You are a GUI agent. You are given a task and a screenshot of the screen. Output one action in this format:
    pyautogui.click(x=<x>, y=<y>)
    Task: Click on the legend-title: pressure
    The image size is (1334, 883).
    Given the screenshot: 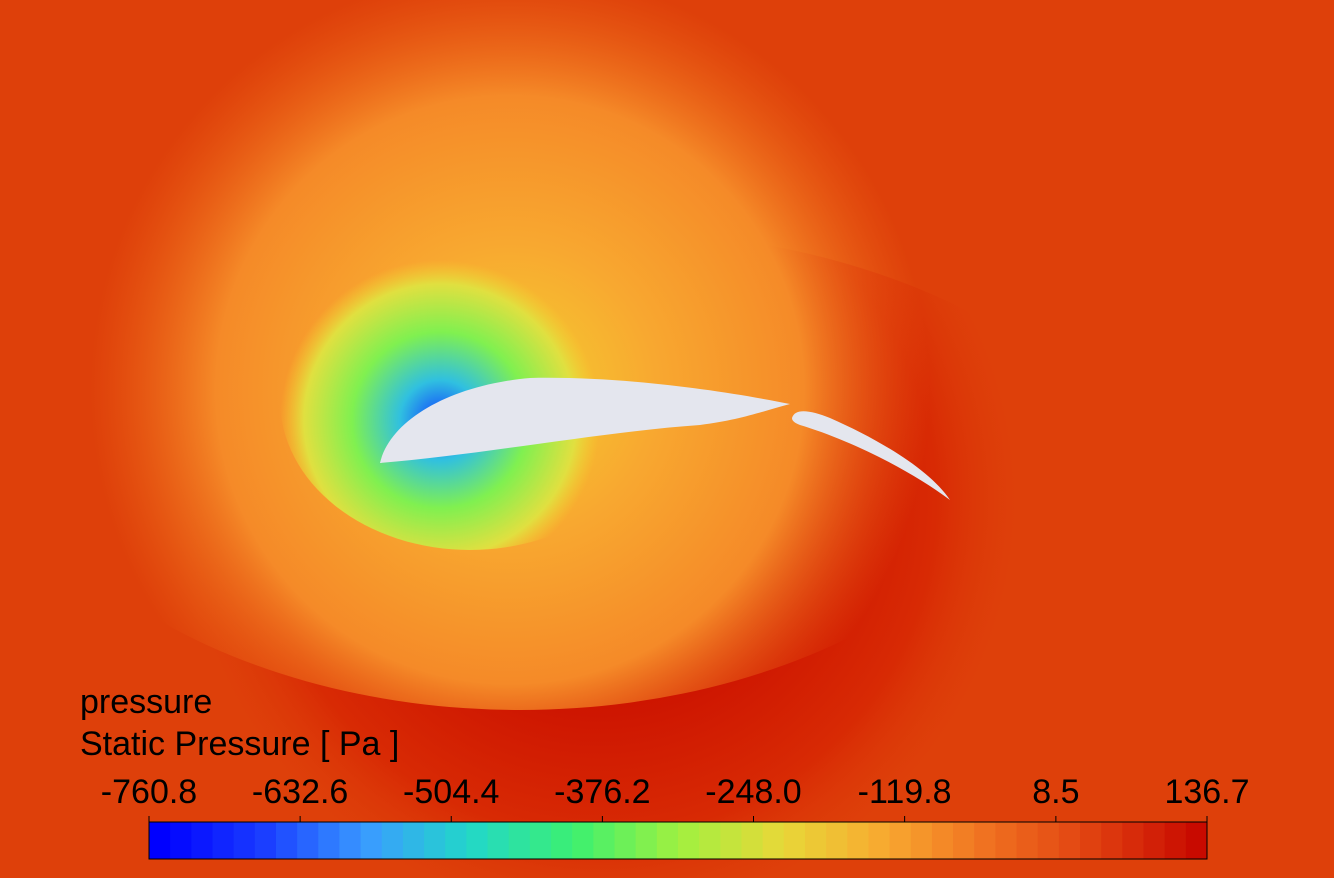 What is the action you would take?
    pyautogui.click(x=146, y=702)
    